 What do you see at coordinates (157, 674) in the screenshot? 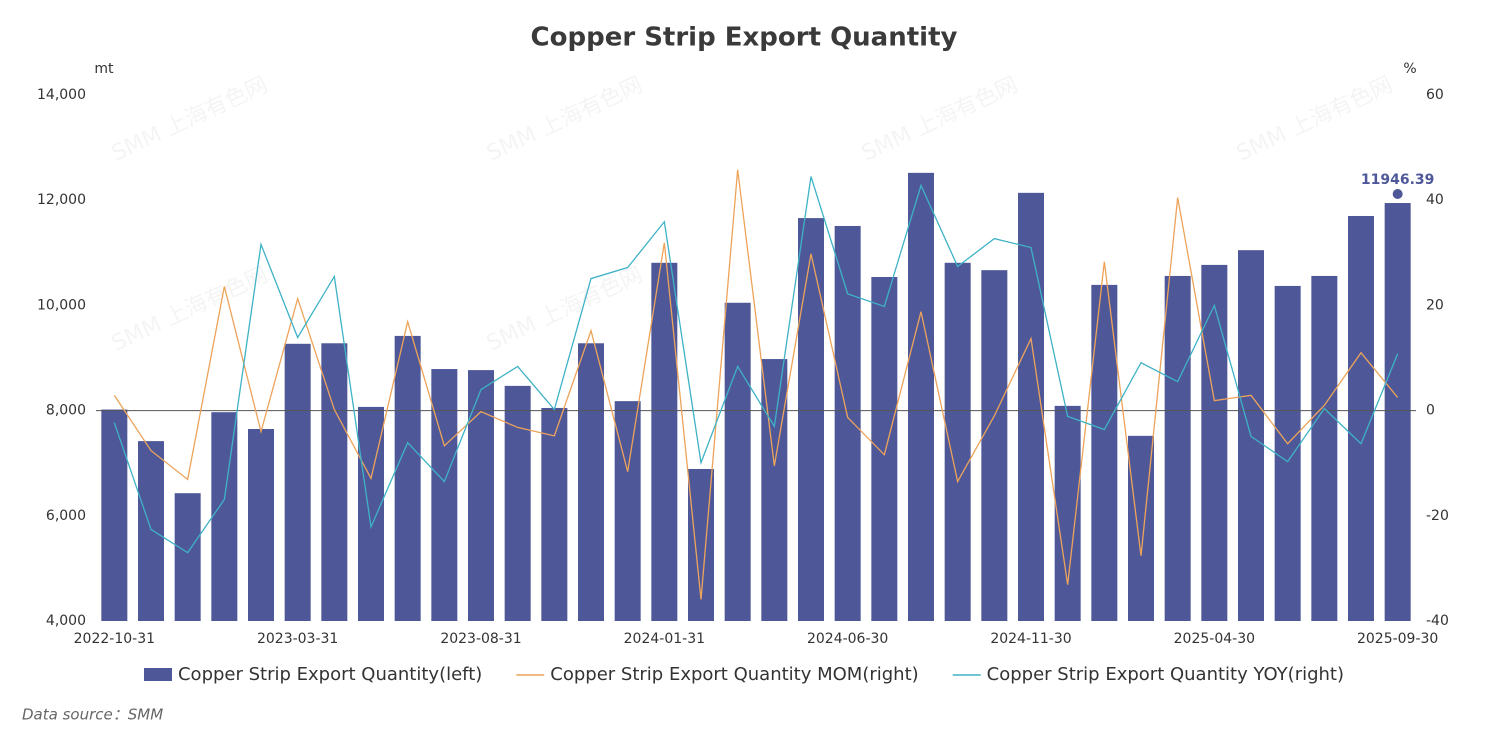
I see `legend-swatch` at bounding box center [157, 674].